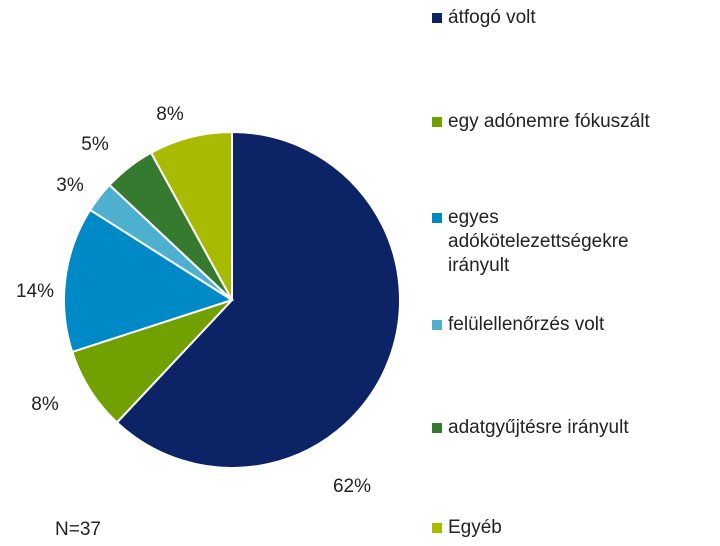 This screenshot has height=546, width=720. Describe the element at coordinates (78, 529) in the screenshot. I see `note: N=37` at that location.